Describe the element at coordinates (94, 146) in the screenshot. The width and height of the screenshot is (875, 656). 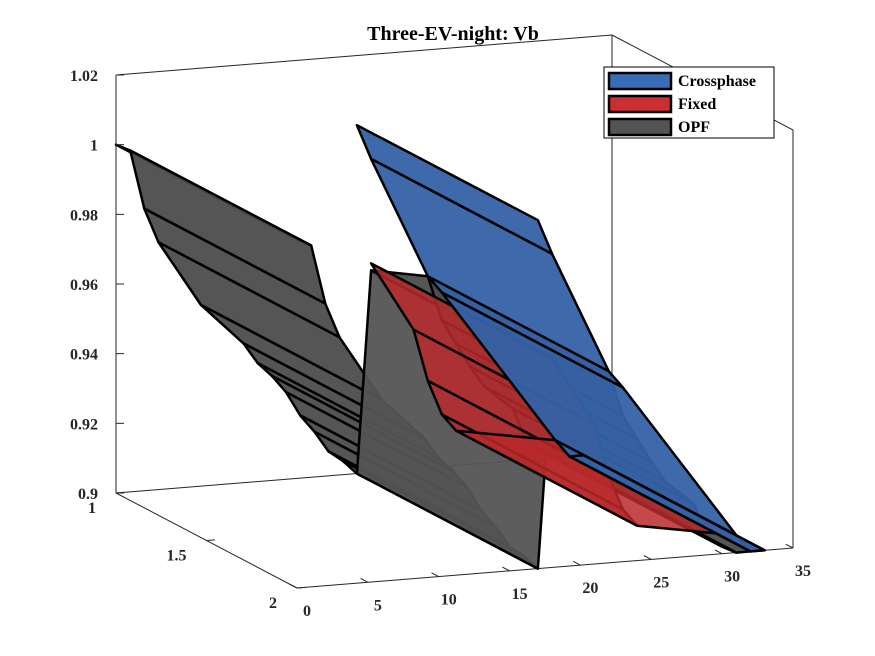
I see `z-tick-label: 1` at that location.